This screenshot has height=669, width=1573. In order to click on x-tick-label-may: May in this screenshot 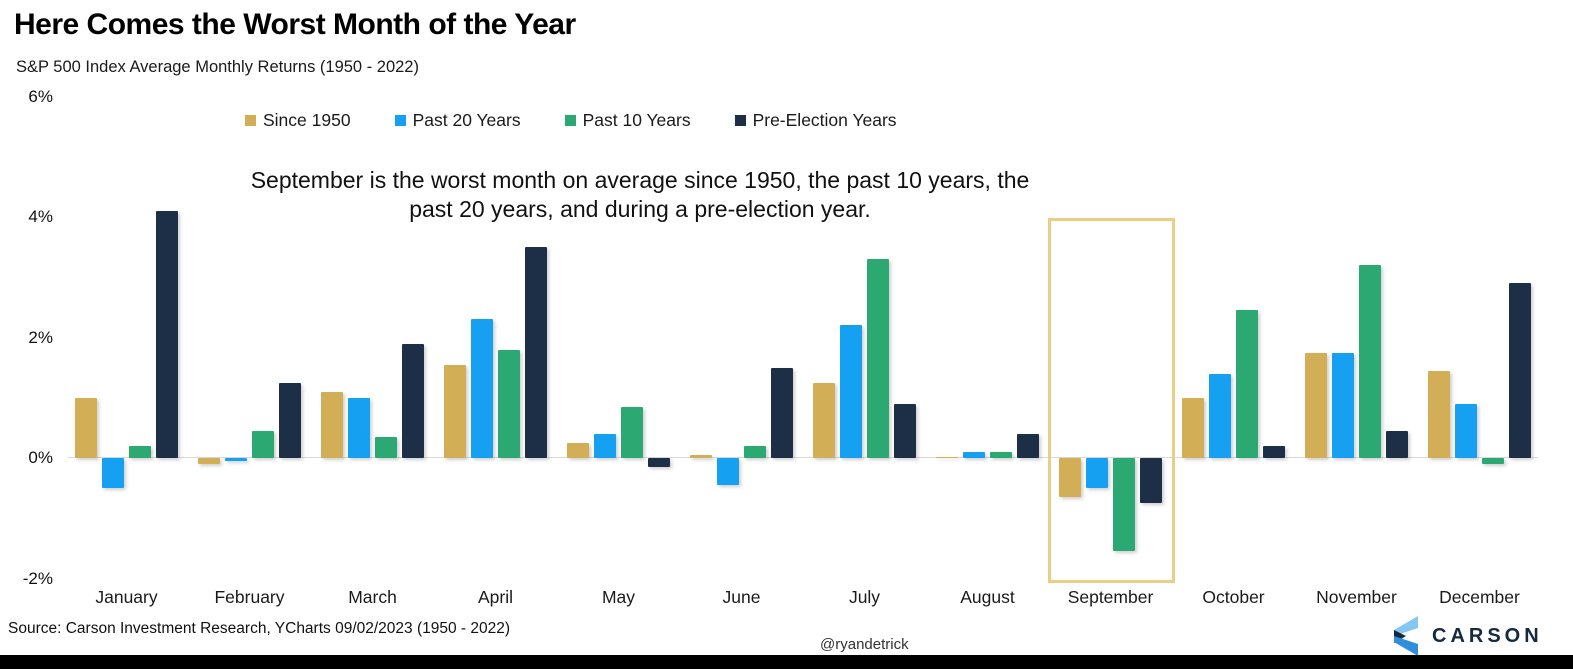, I will do `click(618, 597)`.